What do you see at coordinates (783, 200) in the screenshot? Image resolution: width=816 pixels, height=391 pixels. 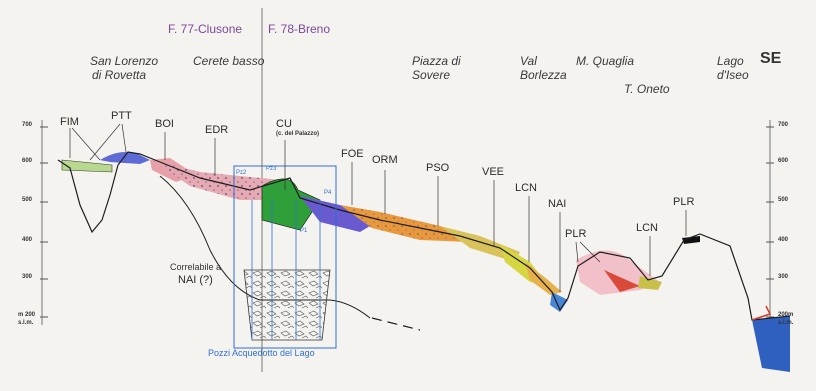 I see `axis-right-500: 500` at bounding box center [783, 200].